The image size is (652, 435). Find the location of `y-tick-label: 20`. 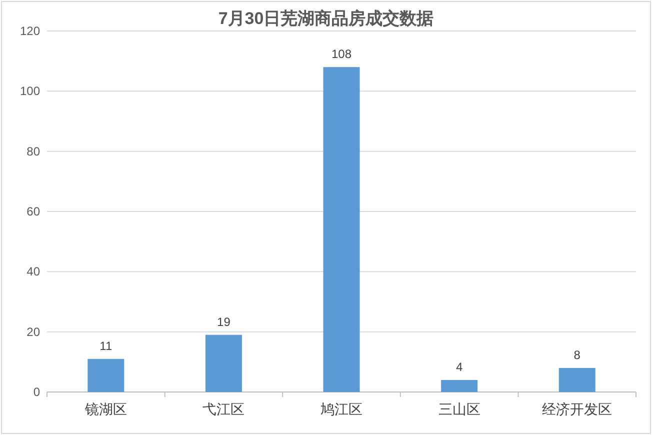

y-tick-label: 20 is located at coordinates (33, 331).